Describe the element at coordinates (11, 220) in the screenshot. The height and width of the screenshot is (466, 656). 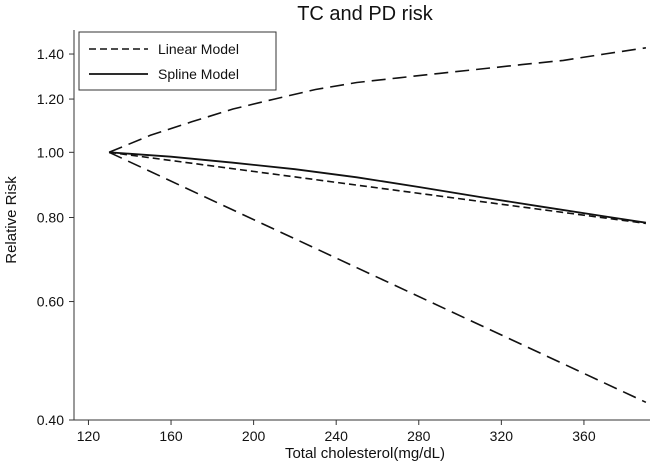
I see `y-axis-label: Relative Risk` at that location.